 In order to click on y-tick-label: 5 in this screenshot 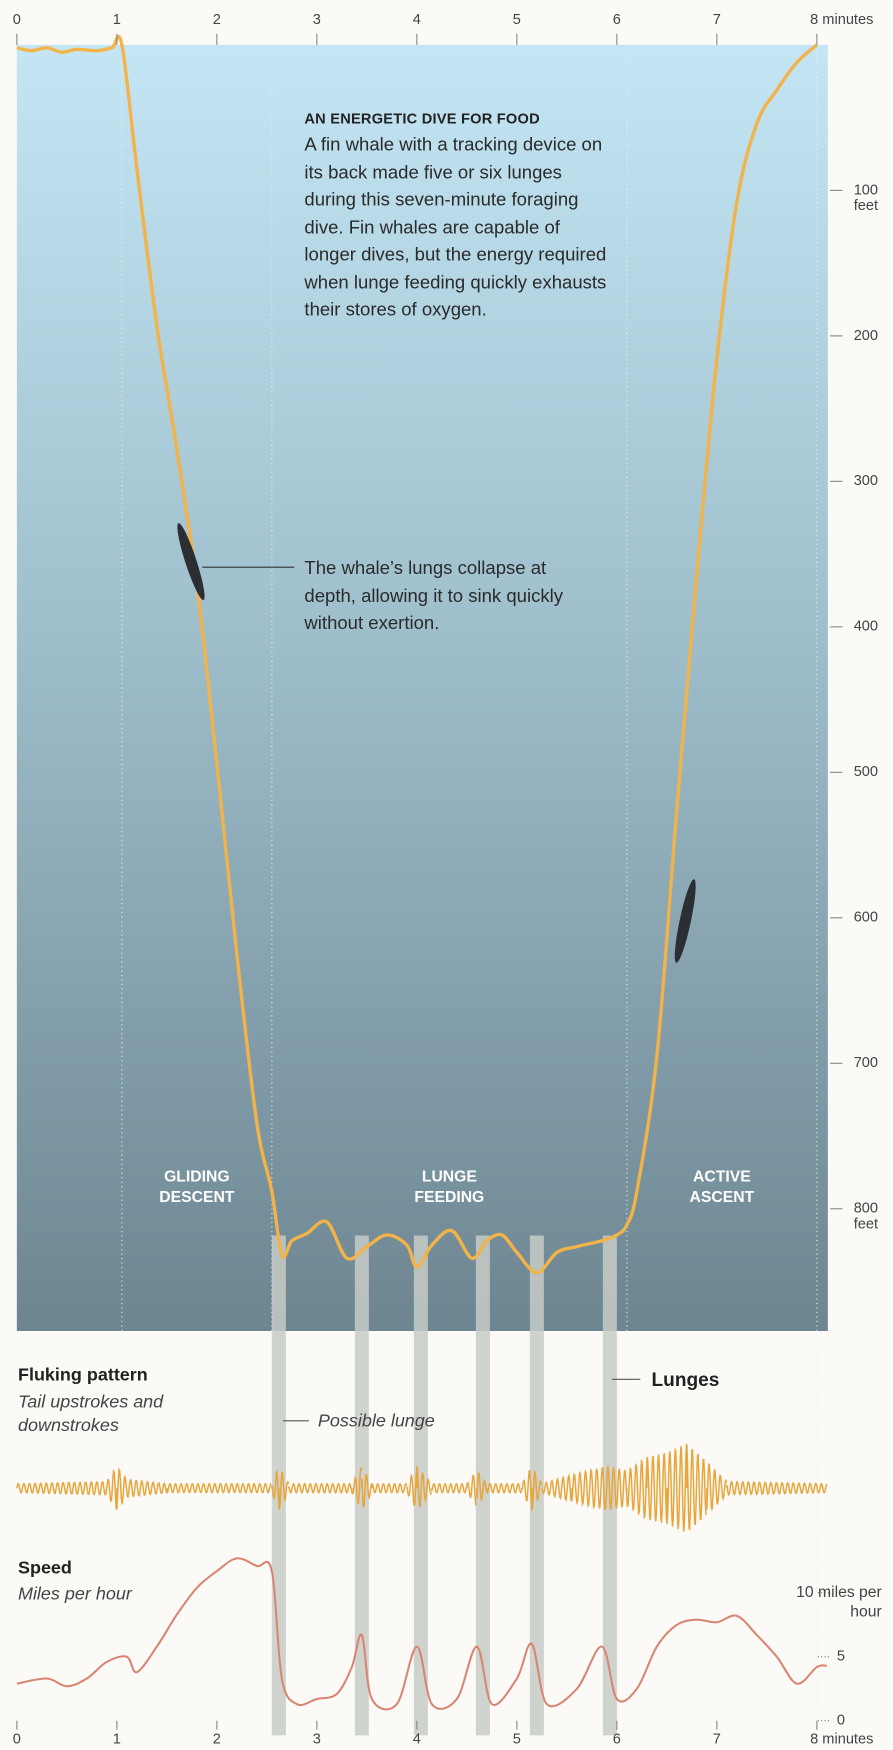, I will do `click(841, 1657)`.